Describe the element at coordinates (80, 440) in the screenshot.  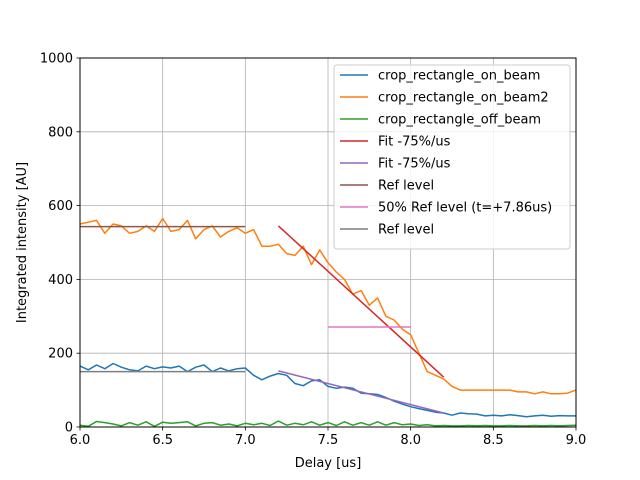
I see `x-tick-label: 6.0` at that location.